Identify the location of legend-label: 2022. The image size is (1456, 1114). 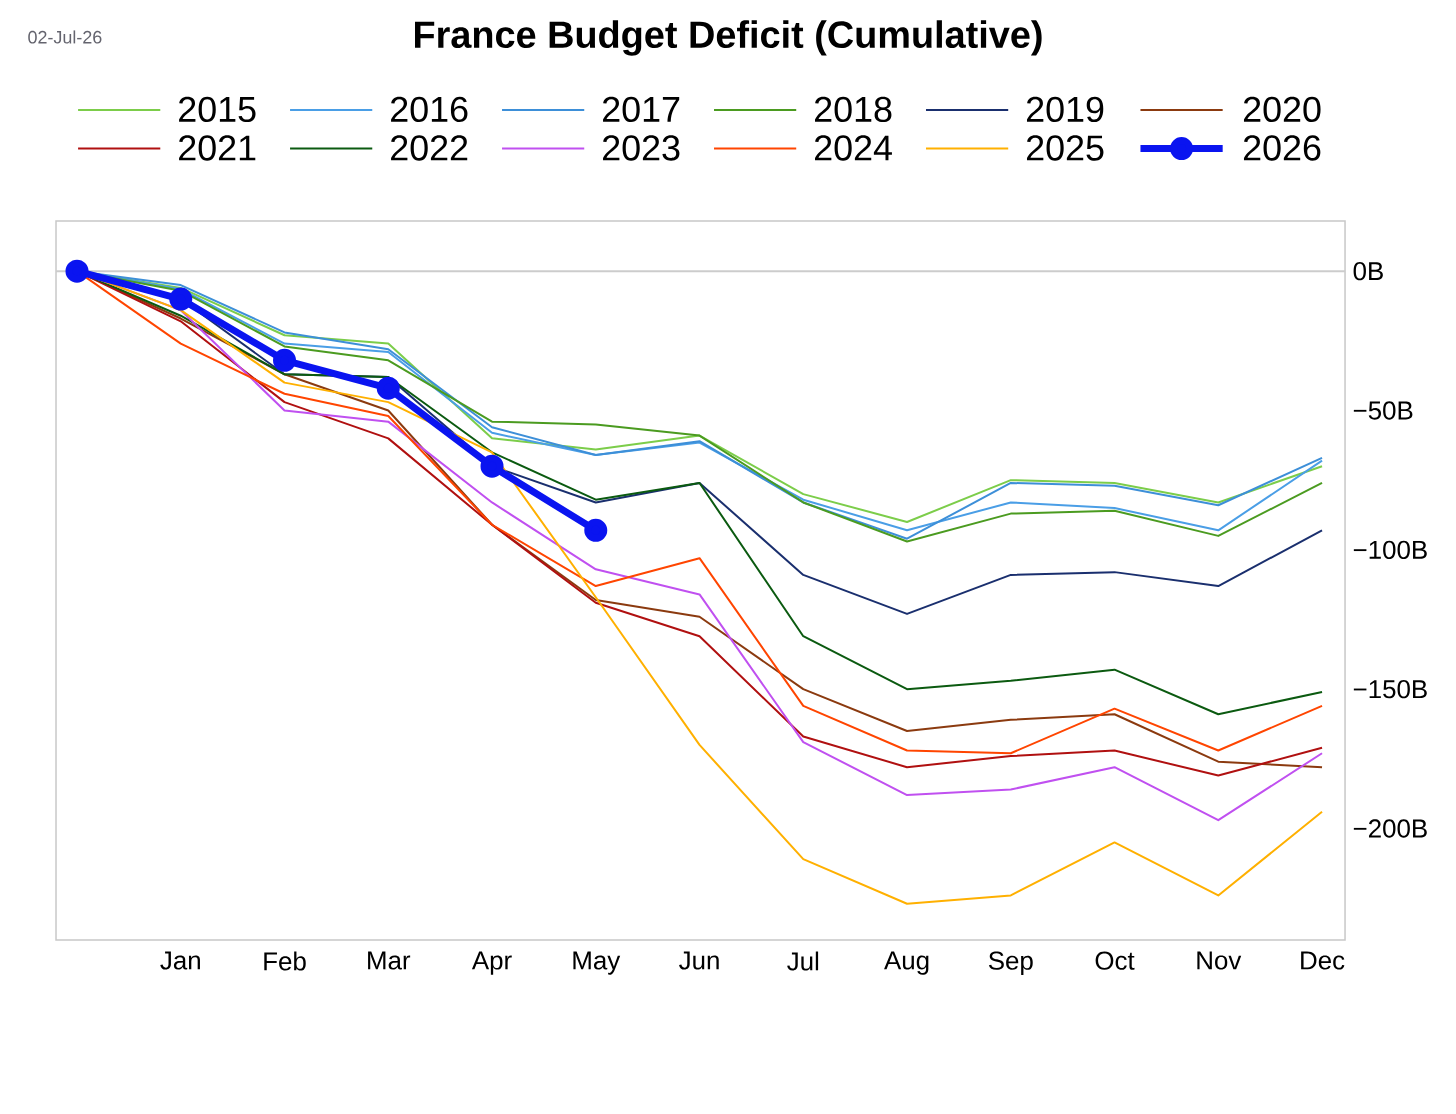
(429, 148).